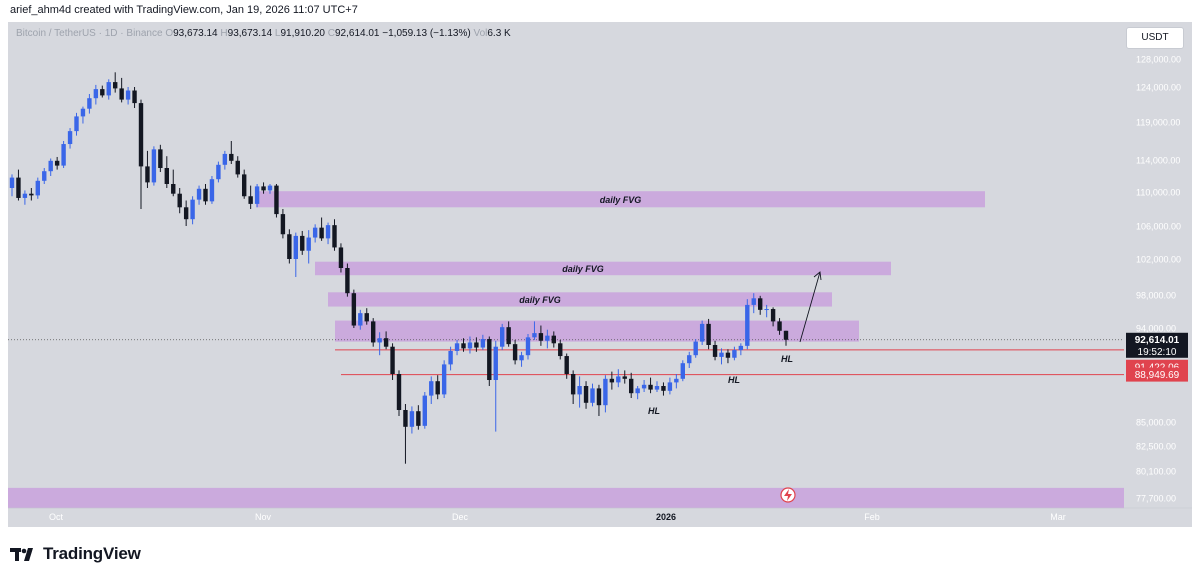 This screenshot has height=579, width=1200. I want to click on symbol-name: Bitcoin / TetherUS · 1D · Binance, so click(89, 33).